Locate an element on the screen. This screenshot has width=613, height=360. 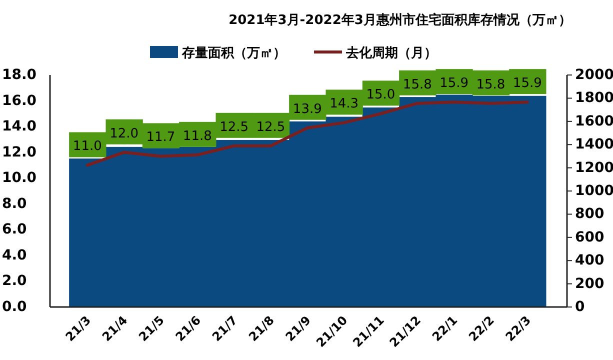
y-tick-label: 12.0 is located at coordinates (19, 152).